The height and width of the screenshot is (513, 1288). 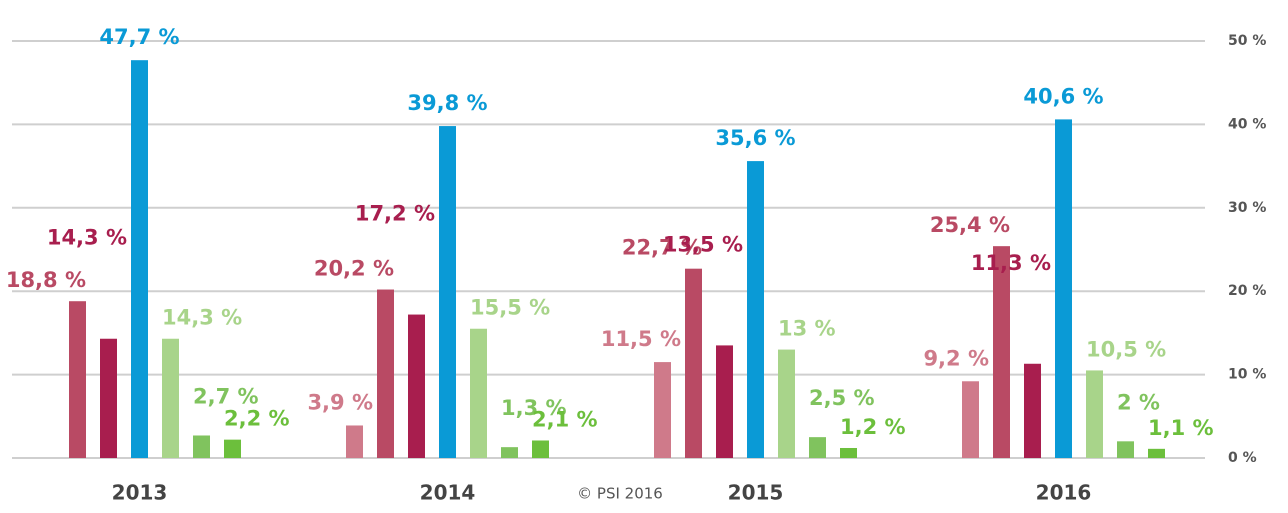 I want to click on value-label: 1,3 %, so click(x=534, y=408).